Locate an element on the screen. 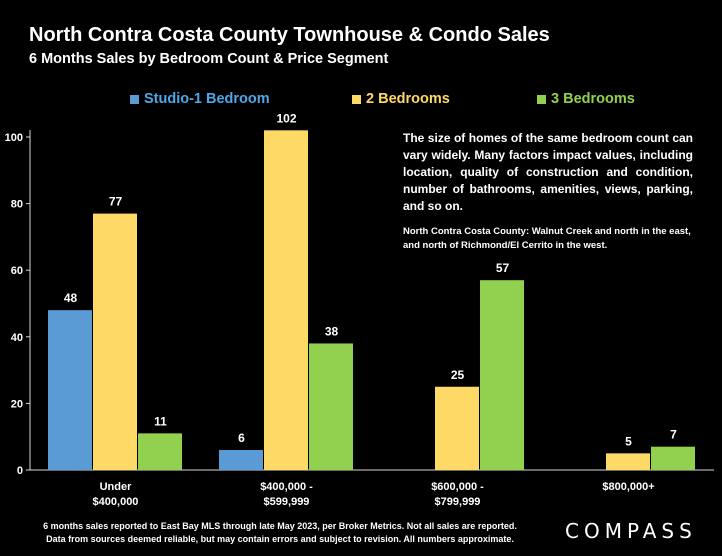 The height and width of the screenshot is (556, 722). data-label: 57 is located at coordinates (503, 268).